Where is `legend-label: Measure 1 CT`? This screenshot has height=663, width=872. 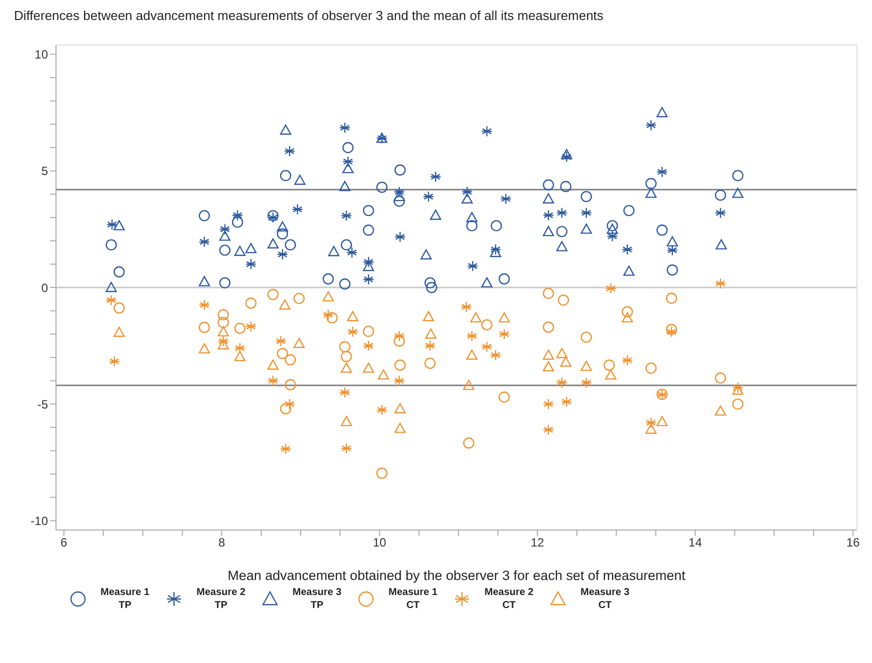
legend-label: Measure 1 CT is located at coordinates (413, 599).